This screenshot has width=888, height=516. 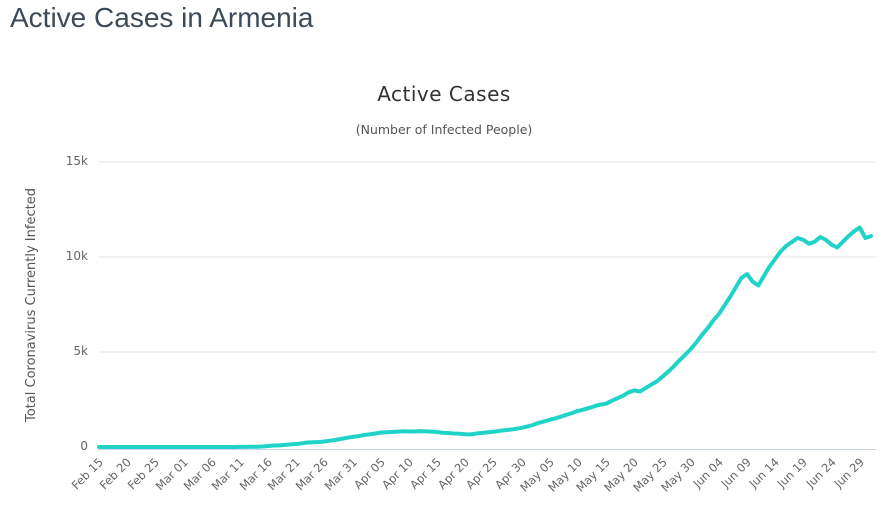 What do you see at coordinates (76, 256) in the screenshot?
I see `y-axis-tick-label: 10k` at bounding box center [76, 256].